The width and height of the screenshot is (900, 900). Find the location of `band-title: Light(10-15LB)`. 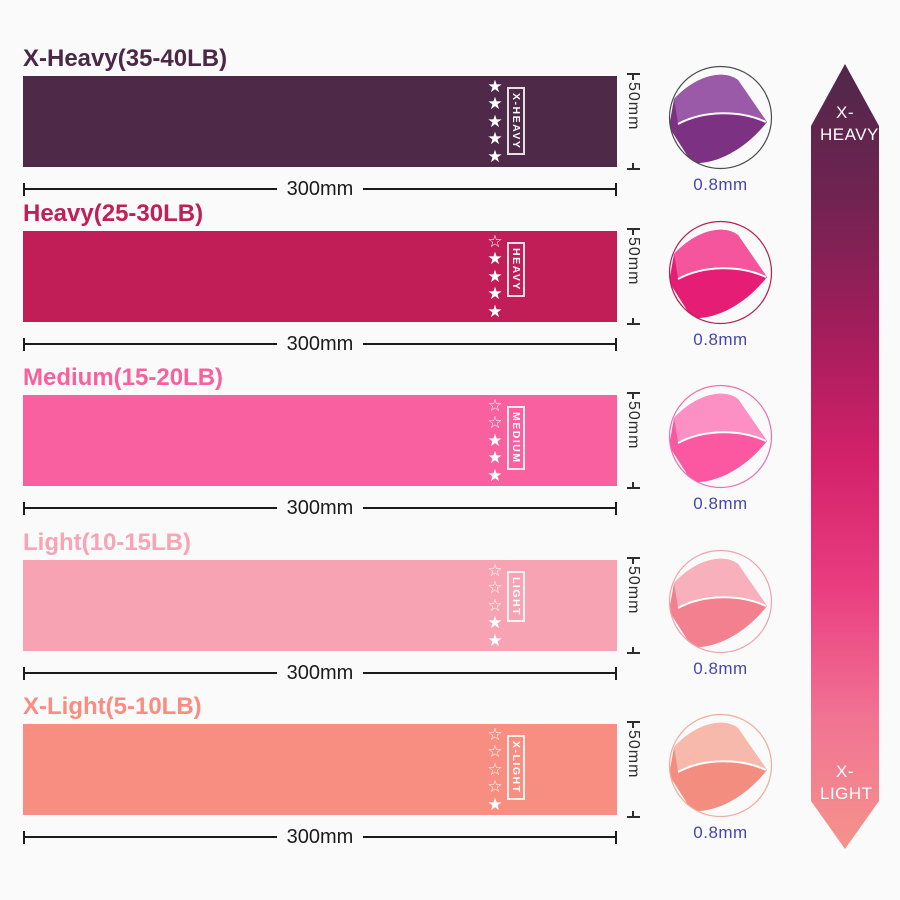

band-title: Light(10-15LB) is located at coordinates (107, 542).